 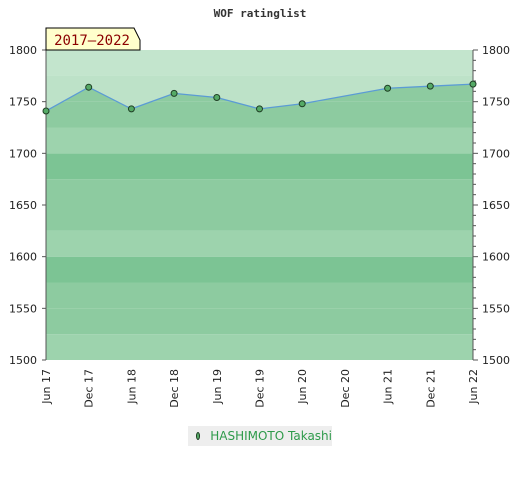 What do you see at coordinates (496, 153) in the screenshot?
I see `y-tick-label-right: 1700` at bounding box center [496, 153].